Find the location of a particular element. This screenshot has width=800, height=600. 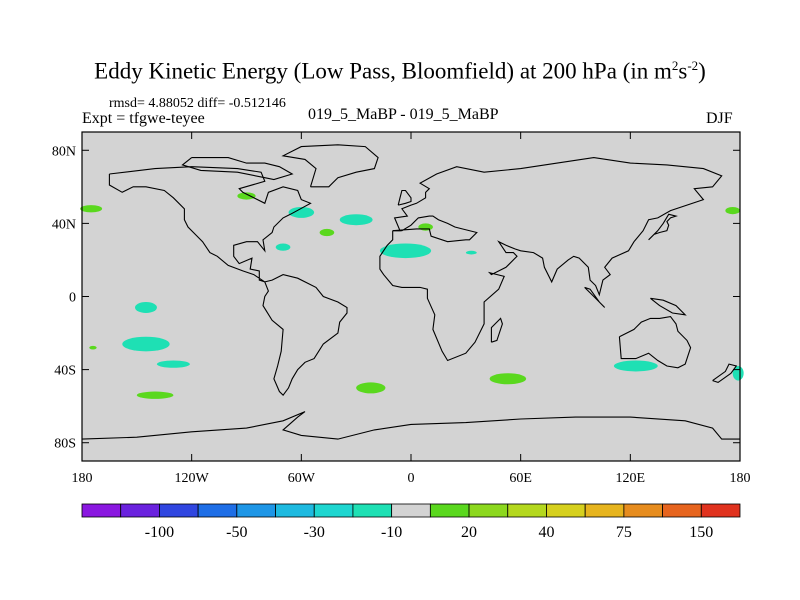

colorbar-label: 150 is located at coordinates (701, 532).